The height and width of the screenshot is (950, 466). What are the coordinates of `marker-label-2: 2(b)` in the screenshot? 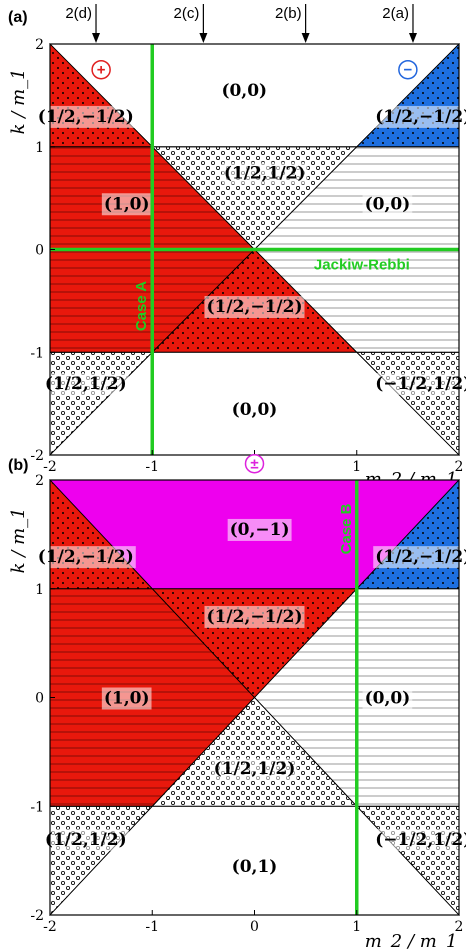 It's located at (288, 13).